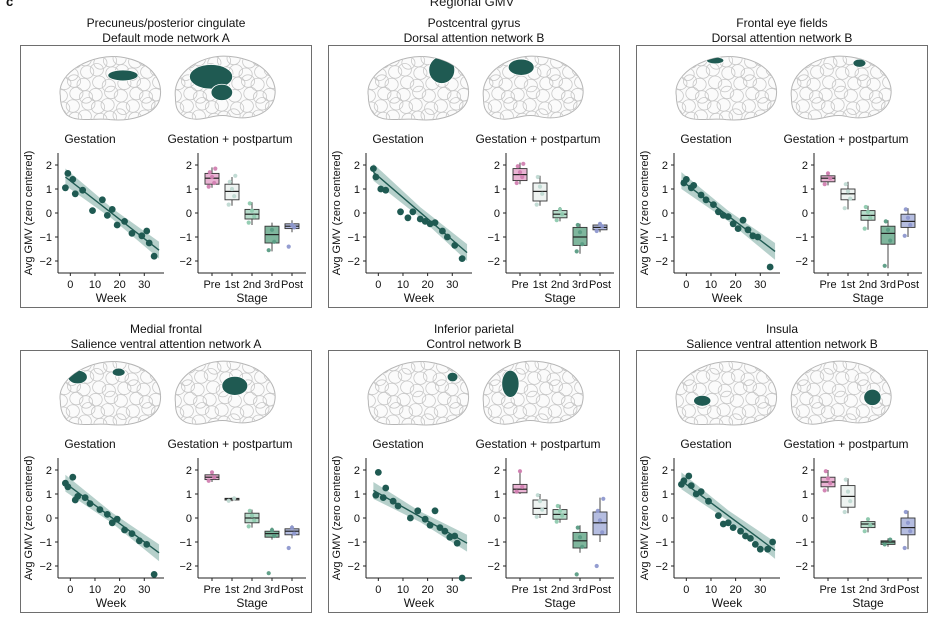 This screenshot has height=627, width=944. I want to click on network-name: Control network B, so click(474, 344).